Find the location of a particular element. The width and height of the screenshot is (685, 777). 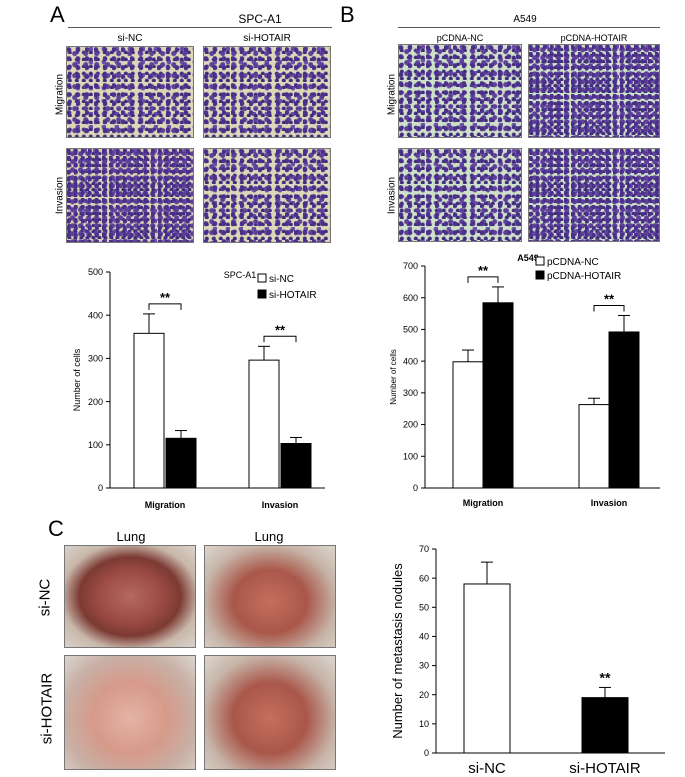

y-tick-label: 600 is located at coordinates (410, 298).